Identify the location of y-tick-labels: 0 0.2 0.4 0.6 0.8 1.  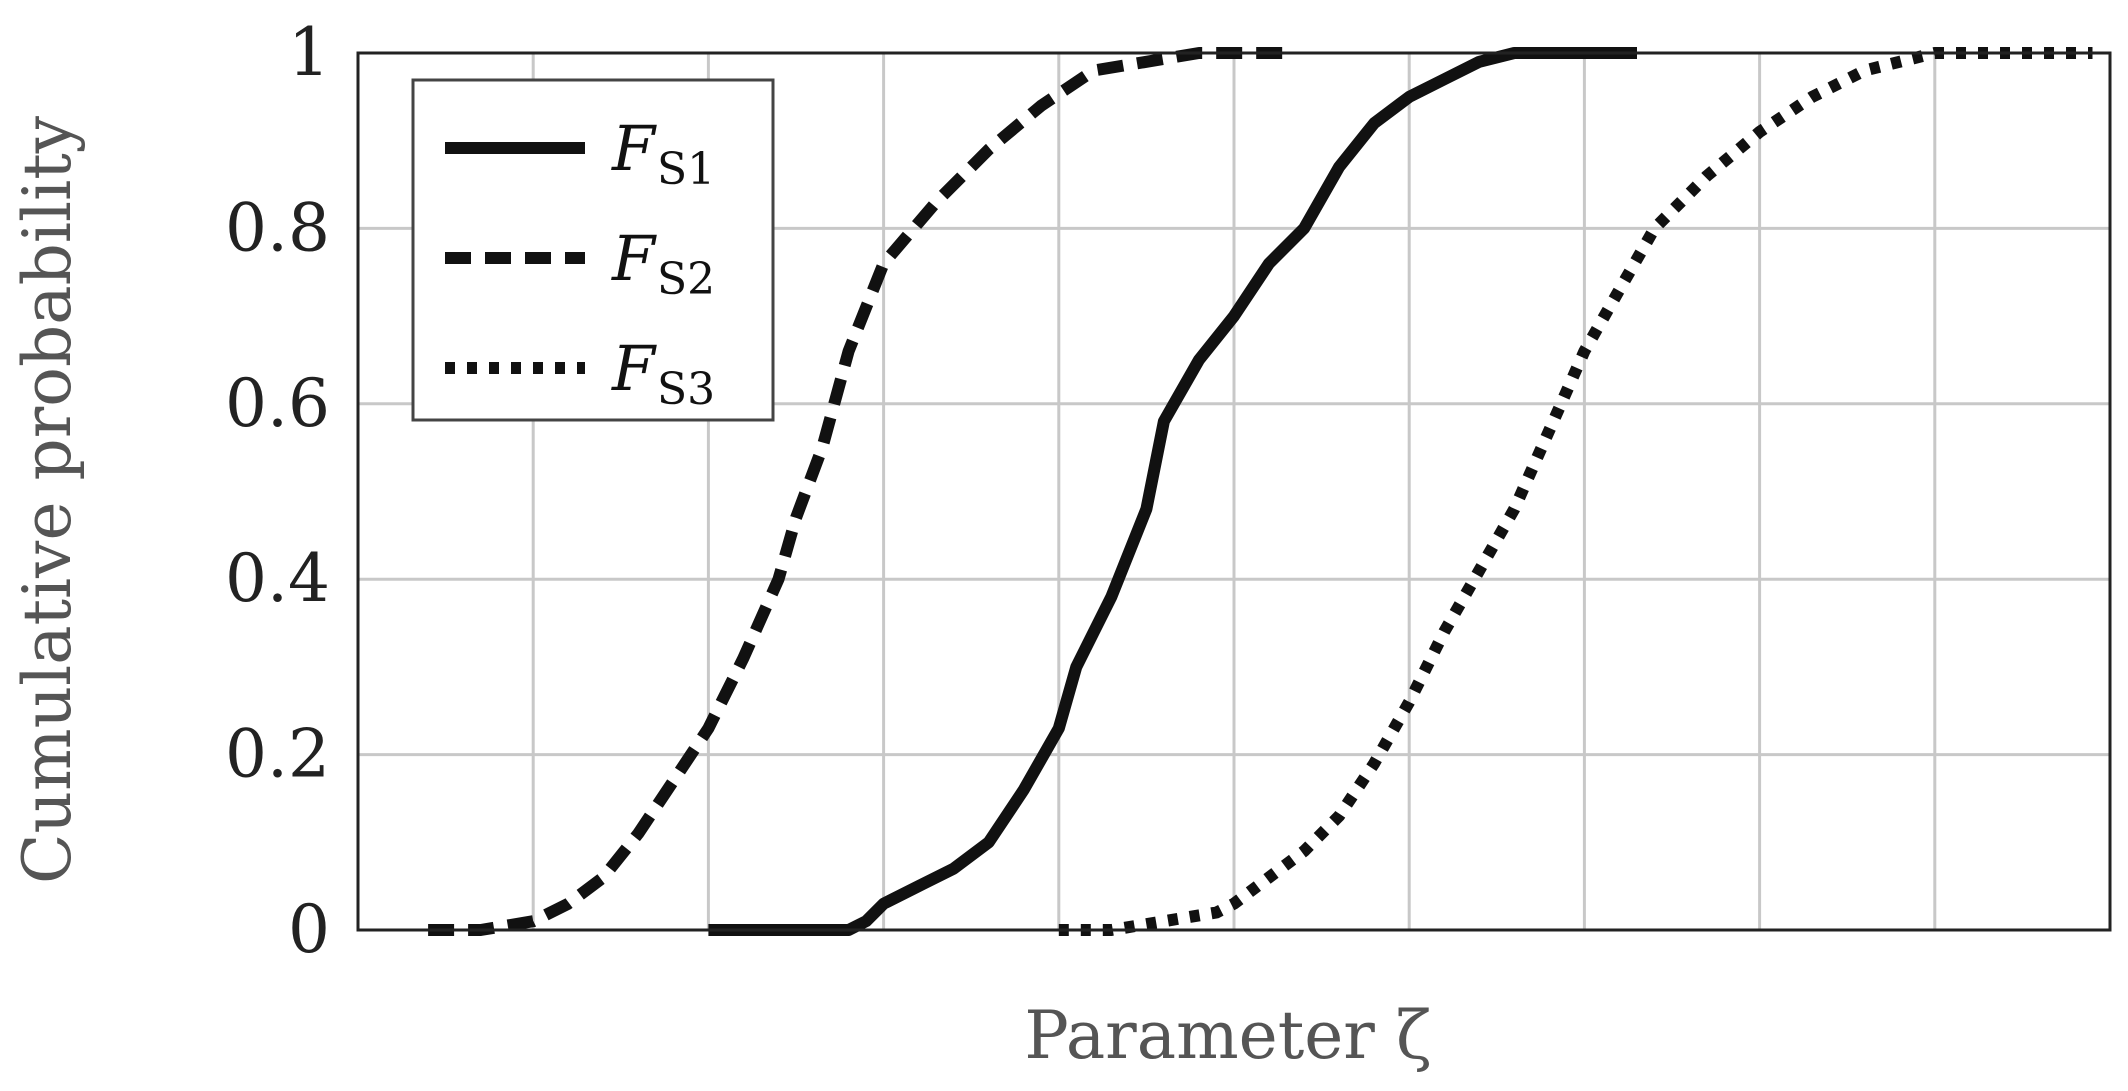
(277, 491).